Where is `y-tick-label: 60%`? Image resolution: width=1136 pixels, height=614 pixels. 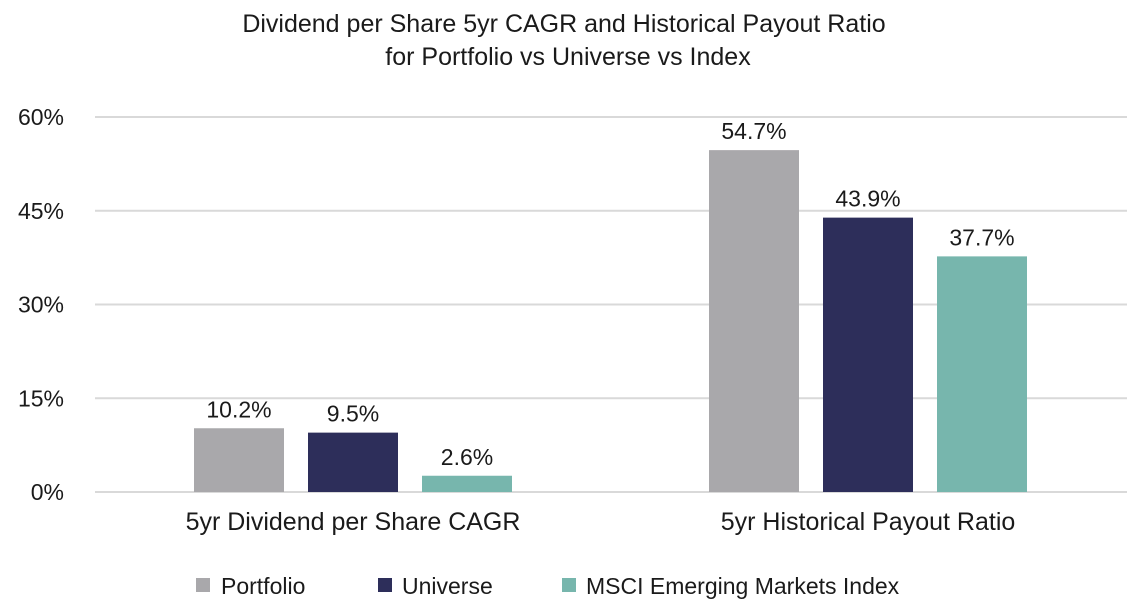 y-tick-label: 60% is located at coordinates (41, 117).